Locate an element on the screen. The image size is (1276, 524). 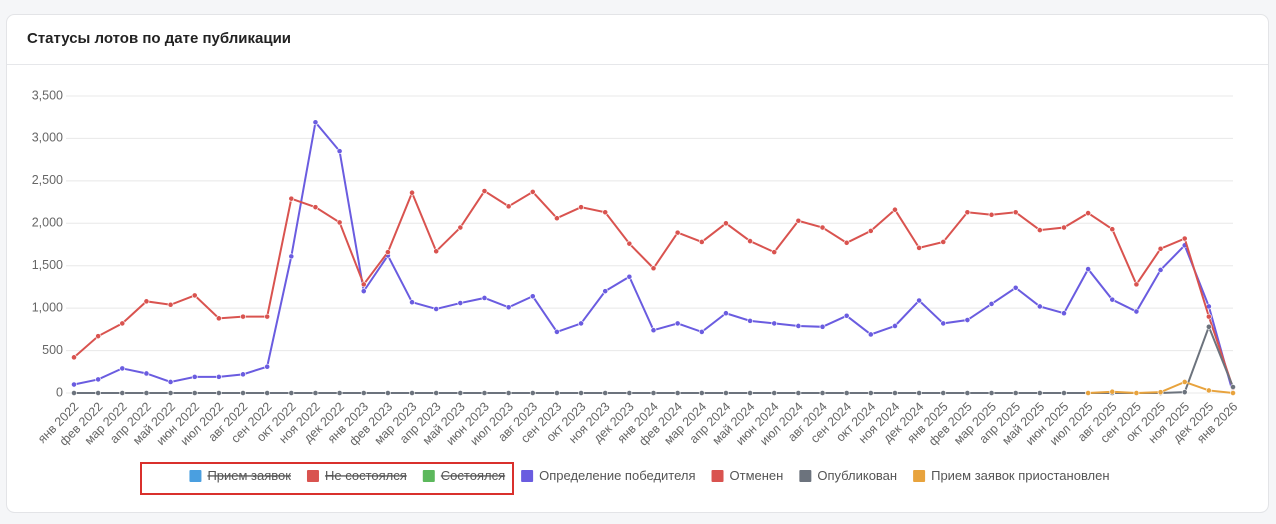
legend-item: Отменен is located at coordinates (747, 475).